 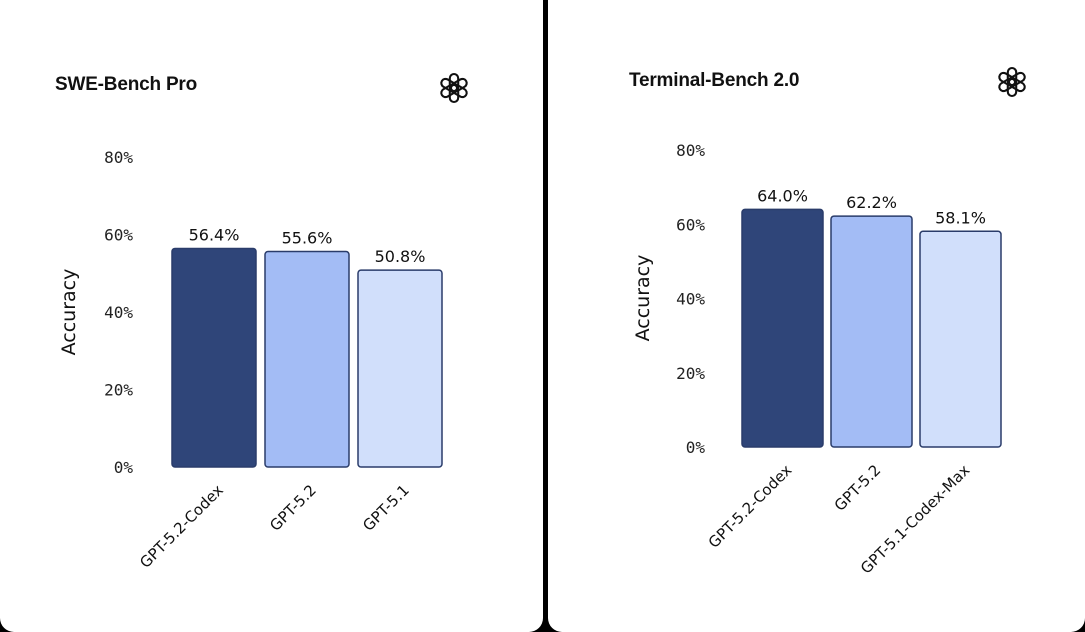 I want to click on value-label: 58.1%, so click(x=960, y=217).